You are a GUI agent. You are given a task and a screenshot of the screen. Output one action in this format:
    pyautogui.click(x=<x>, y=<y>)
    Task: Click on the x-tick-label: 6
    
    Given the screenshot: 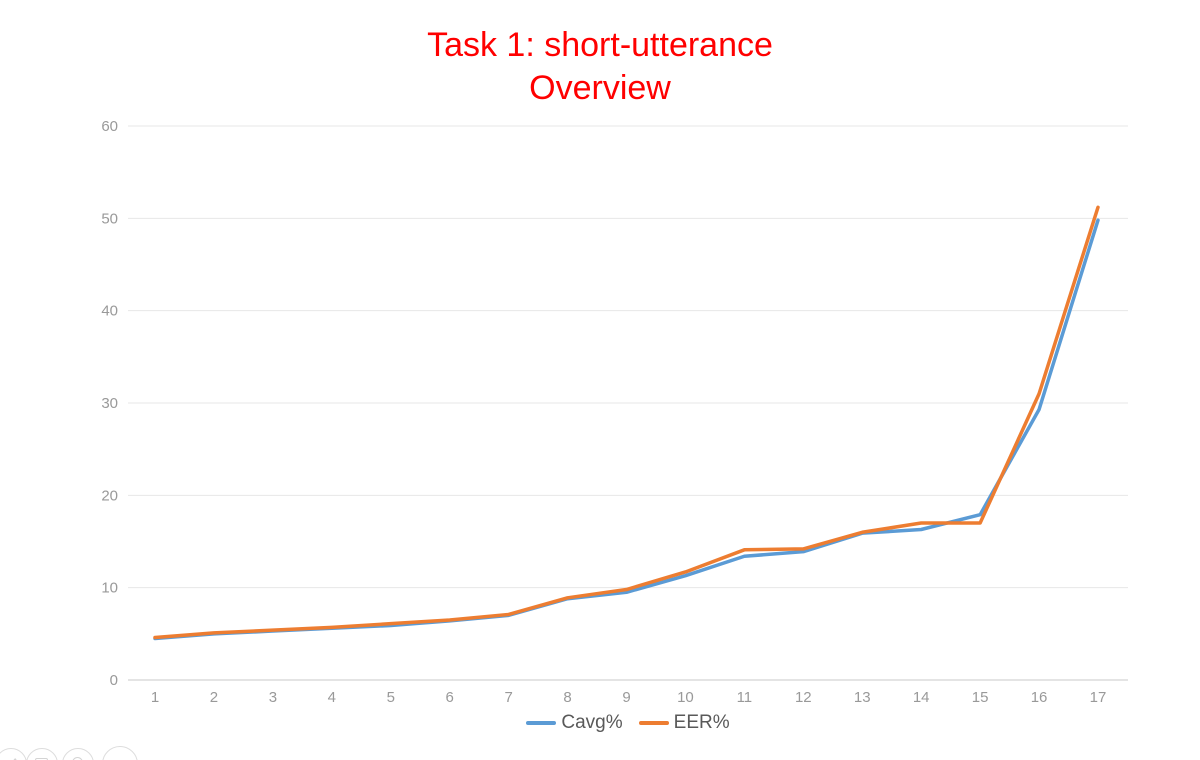 What is the action you would take?
    pyautogui.click(x=450, y=697)
    